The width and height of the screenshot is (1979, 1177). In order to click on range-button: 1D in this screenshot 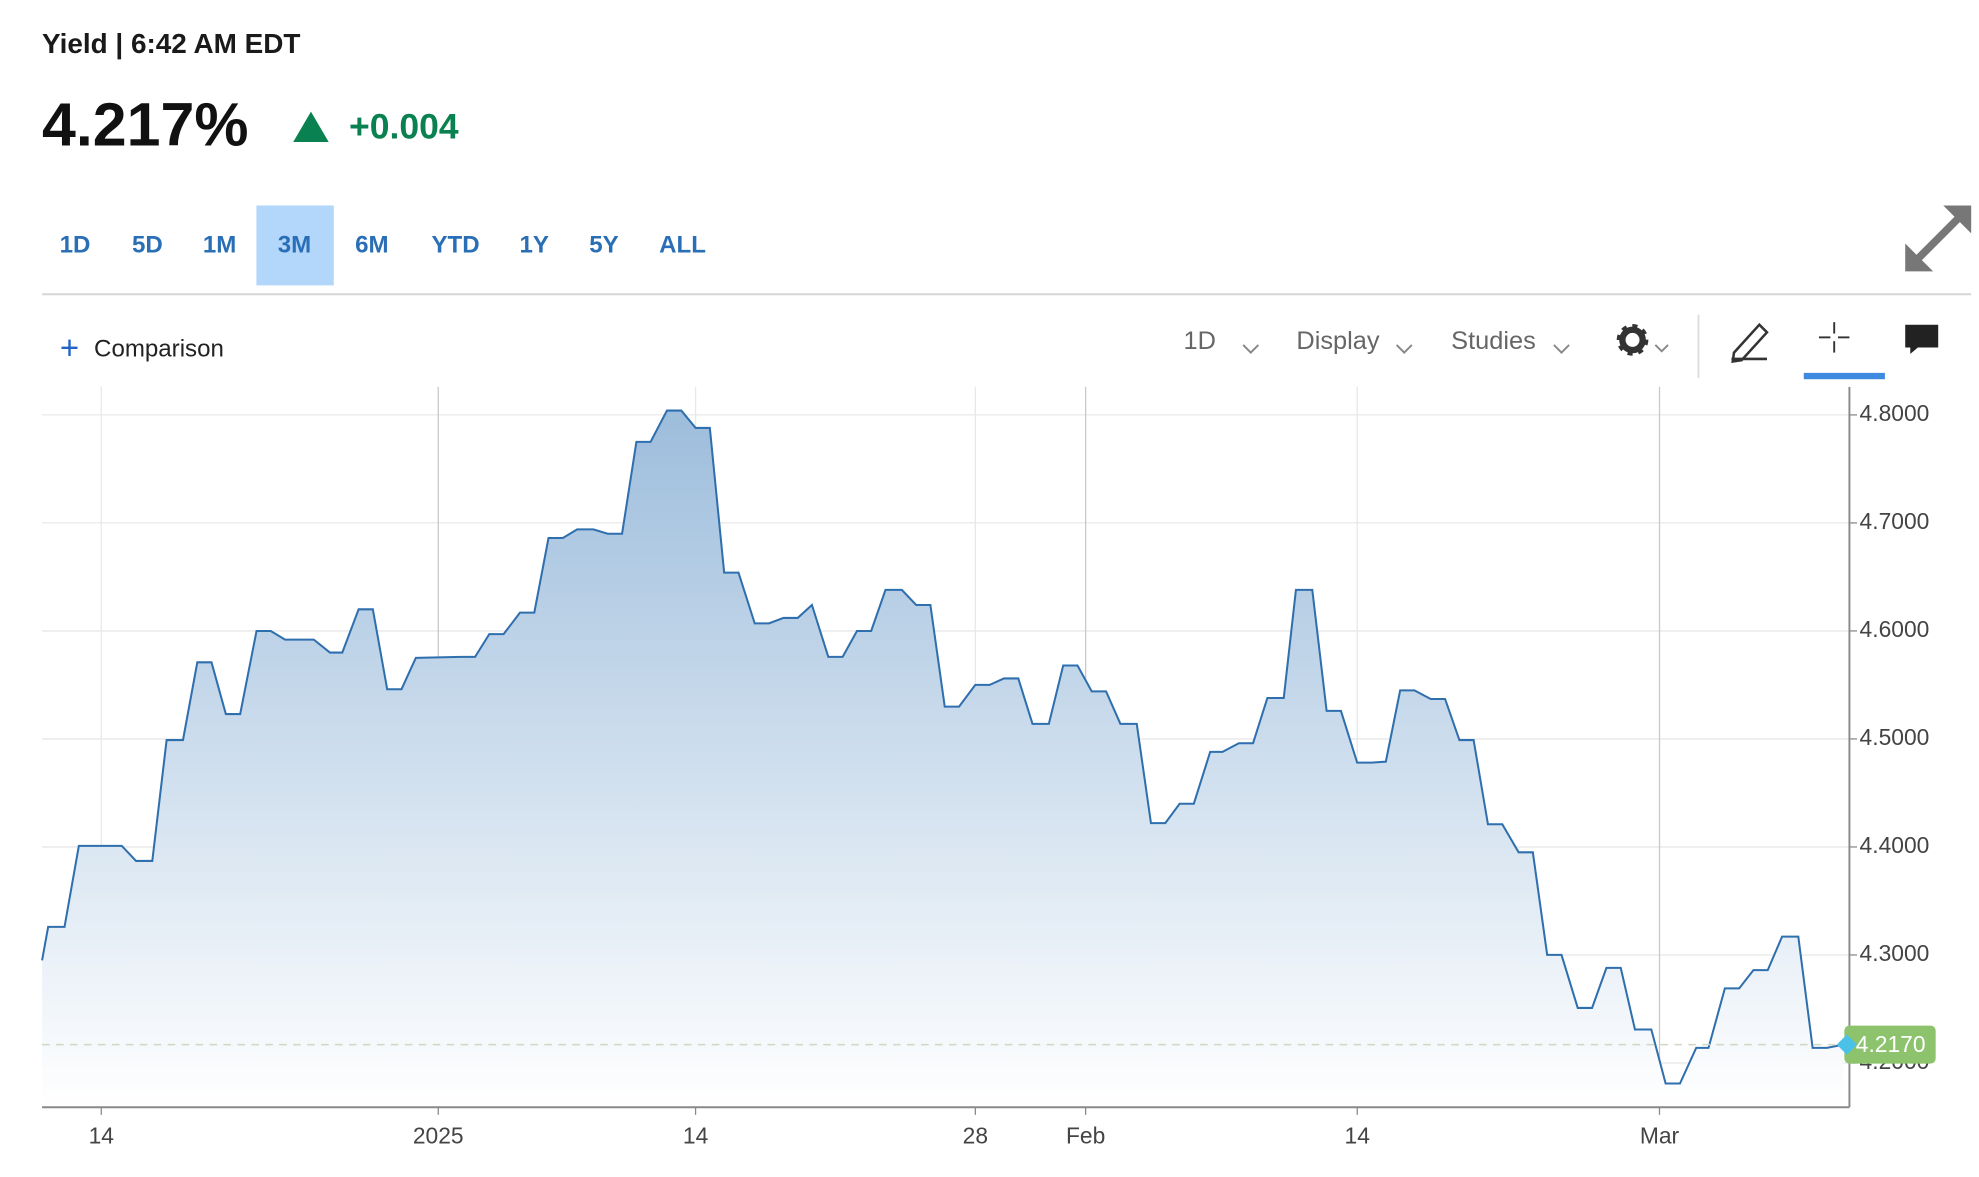, I will do `click(75, 244)`.